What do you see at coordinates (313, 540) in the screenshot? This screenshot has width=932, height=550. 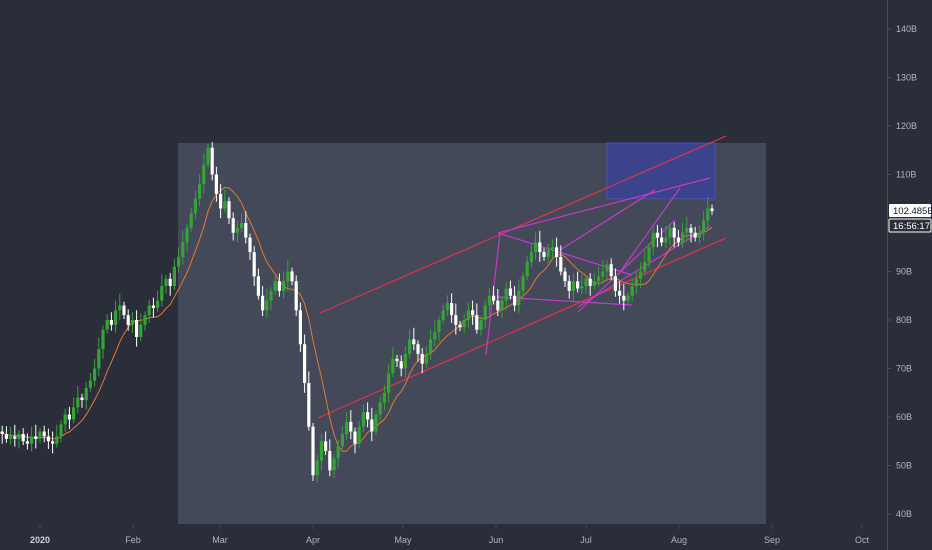 I see `time-tick-label: Apr` at bounding box center [313, 540].